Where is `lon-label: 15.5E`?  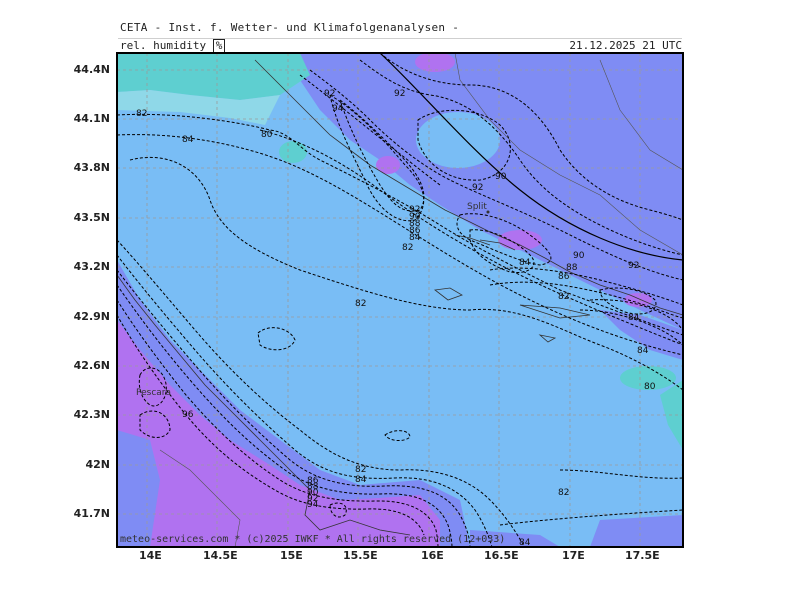 lon-label: 15.5E is located at coordinates (360, 555).